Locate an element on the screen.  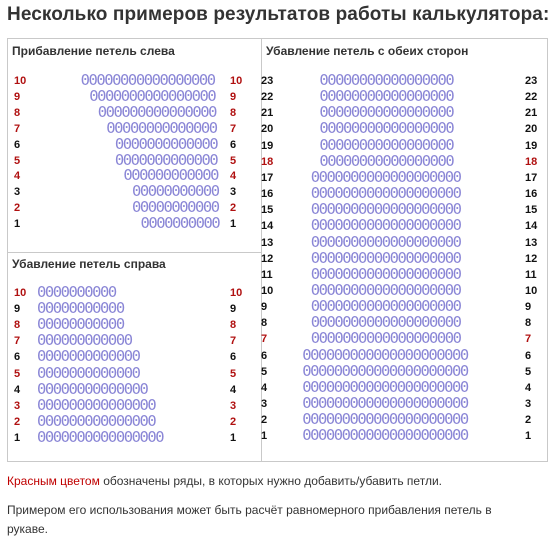
both-sides-decrease-row-number-right: 17 is located at coordinates (531, 177).